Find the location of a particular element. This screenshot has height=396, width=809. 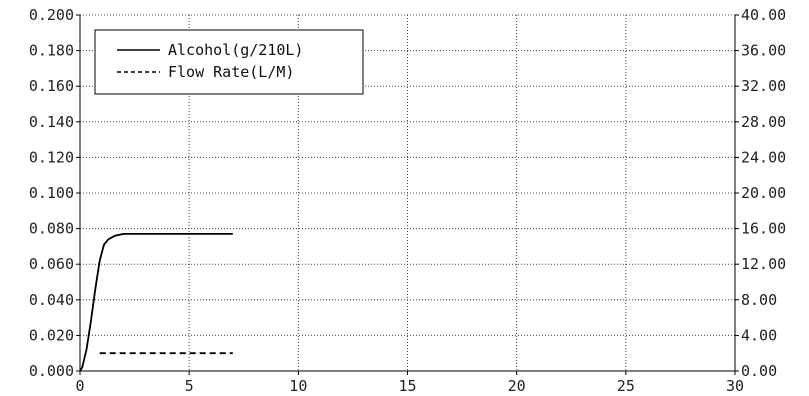

x-tick-label: 15 is located at coordinates (407, 386).